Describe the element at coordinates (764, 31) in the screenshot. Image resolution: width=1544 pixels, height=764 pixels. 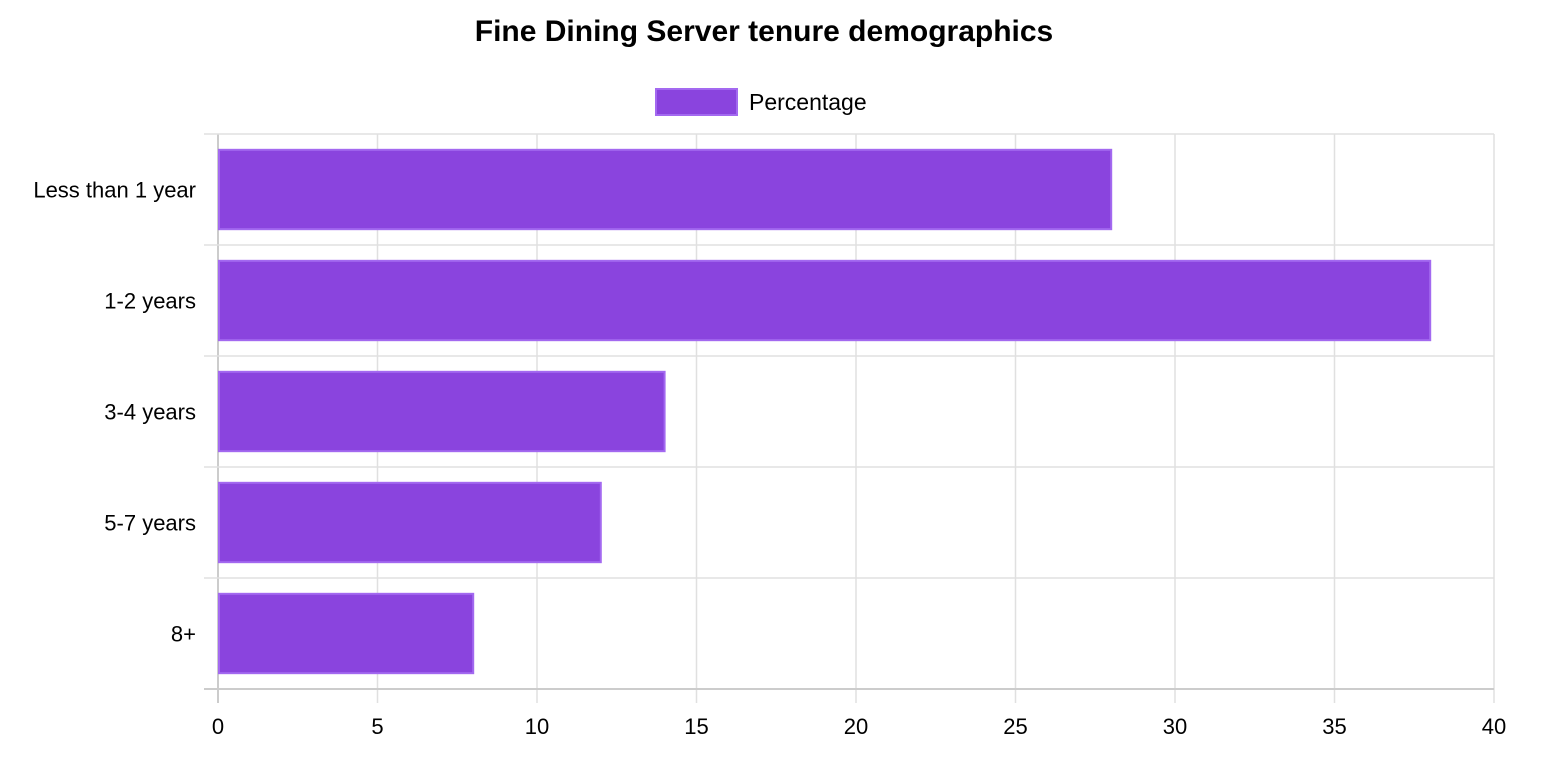
I see `chart-title: Fine Dining Server tenure demographics` at that location.